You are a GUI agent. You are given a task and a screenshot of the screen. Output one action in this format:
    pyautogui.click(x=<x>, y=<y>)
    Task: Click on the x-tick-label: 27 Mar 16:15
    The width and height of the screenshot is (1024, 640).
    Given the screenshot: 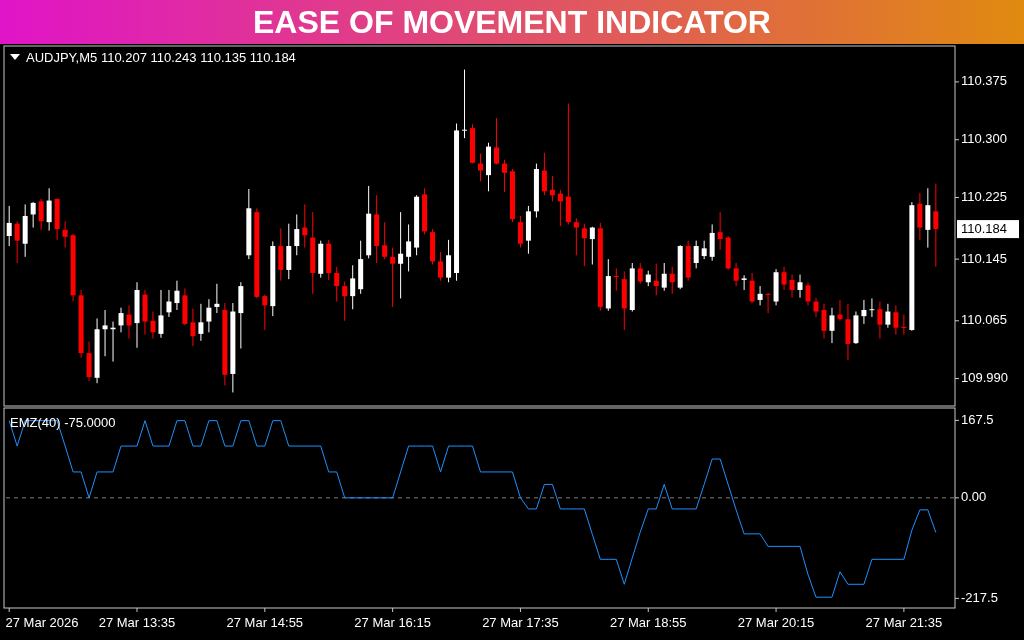 What is the action you would take?
    pyautogui.click(x=392, y=622)
    